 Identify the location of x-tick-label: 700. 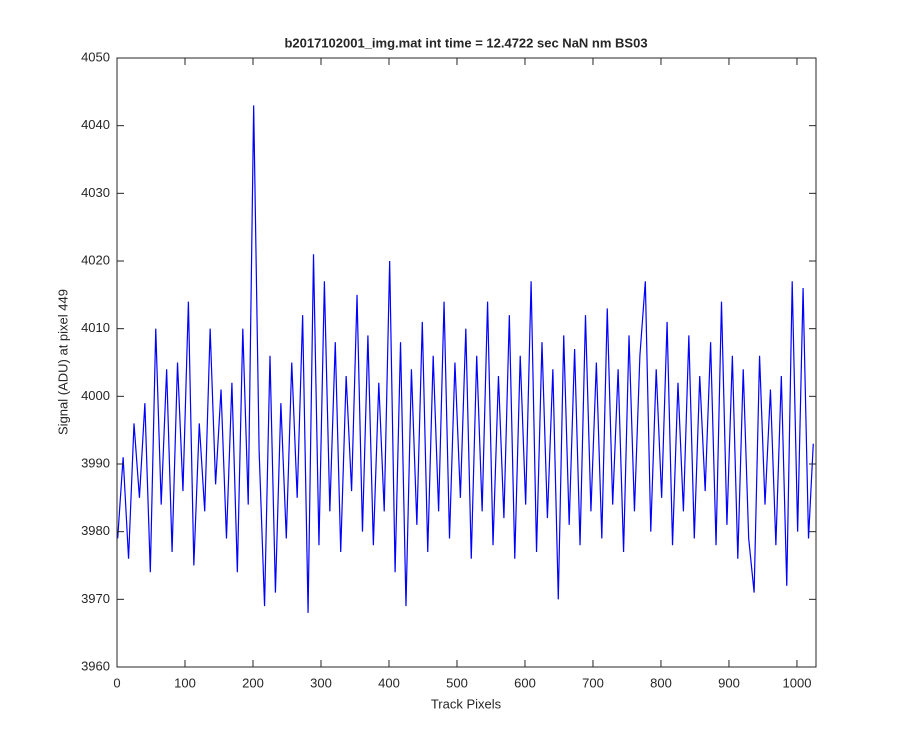
(593, 682).